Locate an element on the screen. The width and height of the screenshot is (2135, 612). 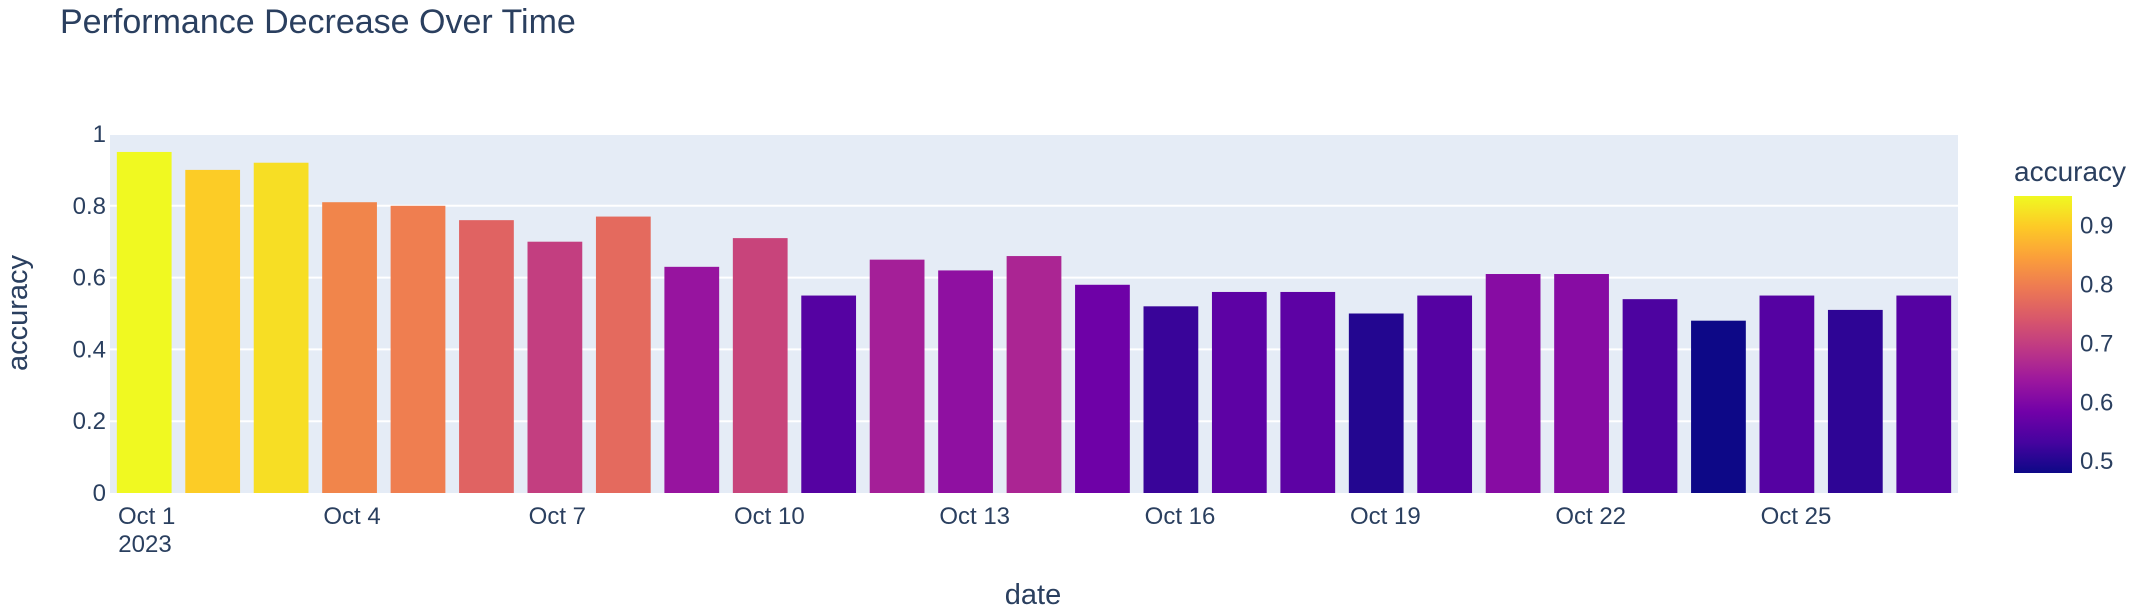
x-tick-year-label: 2023 is located at coordinates (144, 544).